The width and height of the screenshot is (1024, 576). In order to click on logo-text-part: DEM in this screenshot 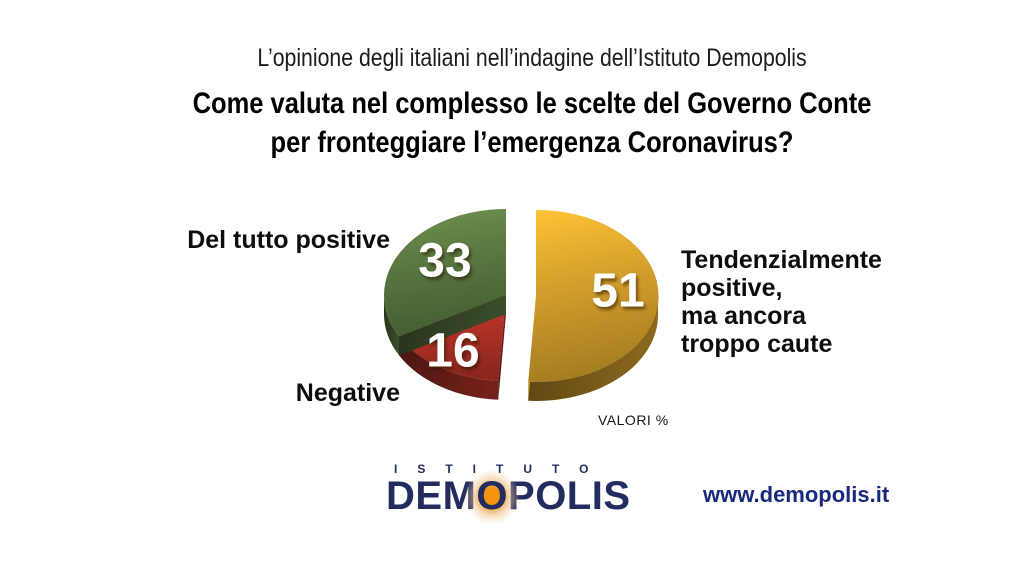, I will do `click(431, 496)`.